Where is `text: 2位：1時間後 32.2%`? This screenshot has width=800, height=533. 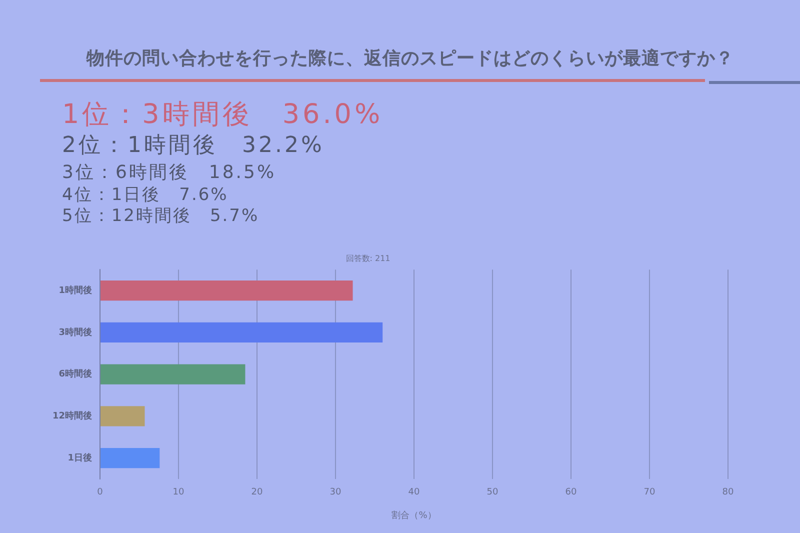
text: 2位：1時間後 32.2% is located at coordinates (193, 145).